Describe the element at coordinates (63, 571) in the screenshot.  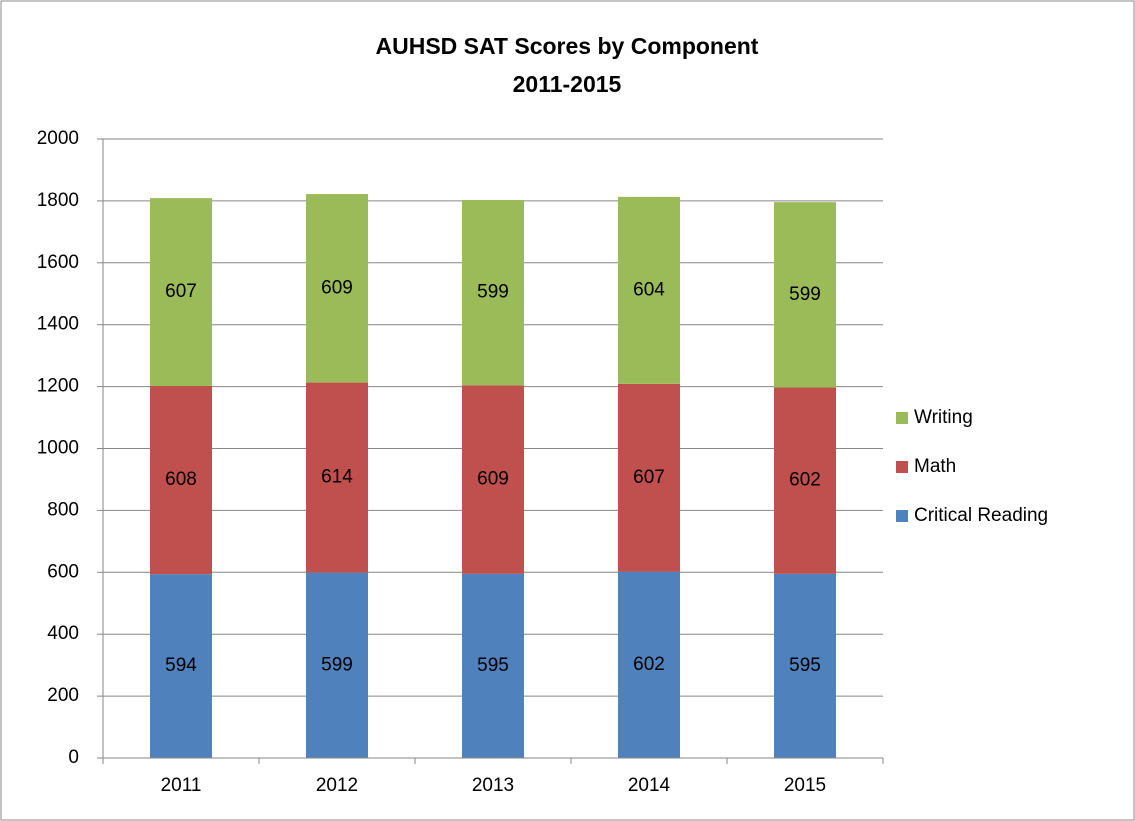
I see `y-tick-label: 600` at that location.